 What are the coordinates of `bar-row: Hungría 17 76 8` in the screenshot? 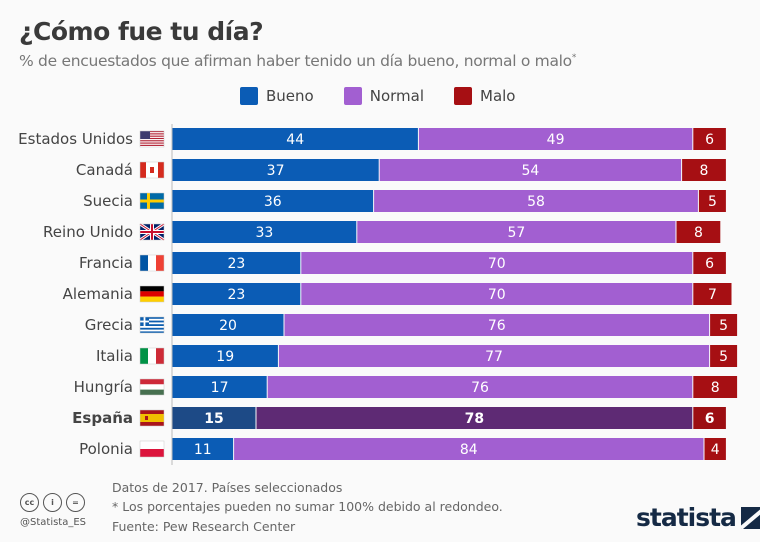 It's located at (406, 387).